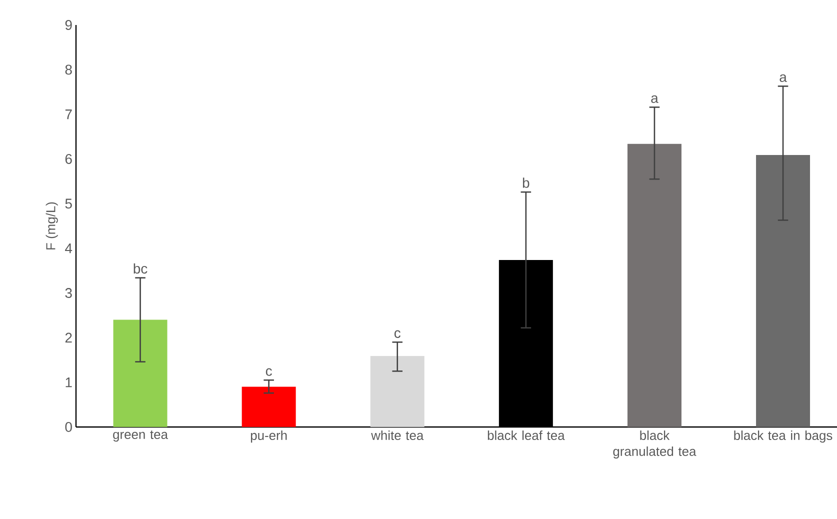  I want to click on y-tick-label: 9, so click(68, 25).